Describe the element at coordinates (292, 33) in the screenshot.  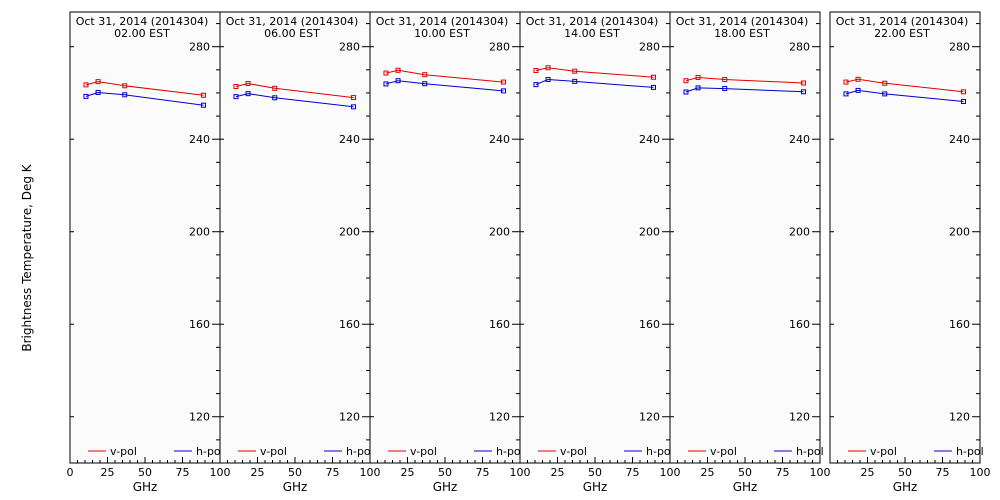
I see `panel-subtitle: 06.00 EST` at that location.